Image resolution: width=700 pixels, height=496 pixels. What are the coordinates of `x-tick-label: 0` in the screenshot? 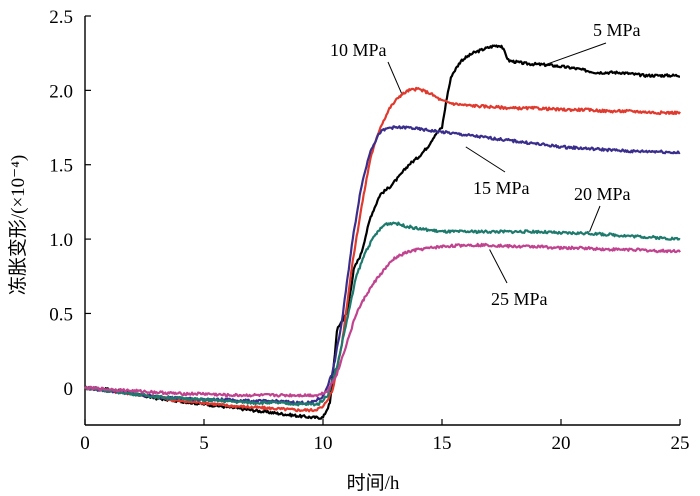 It's located at (85, 443).